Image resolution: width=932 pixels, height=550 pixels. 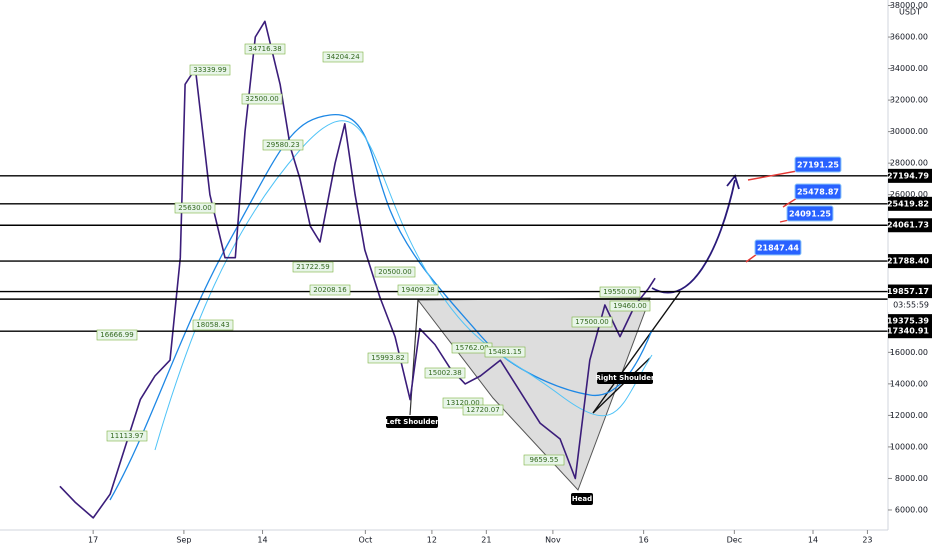 What do you see at coordinates (909, 5) in the screenshot?
I see `y-tick-label: 38000.00` at bounding box center [909, 5].